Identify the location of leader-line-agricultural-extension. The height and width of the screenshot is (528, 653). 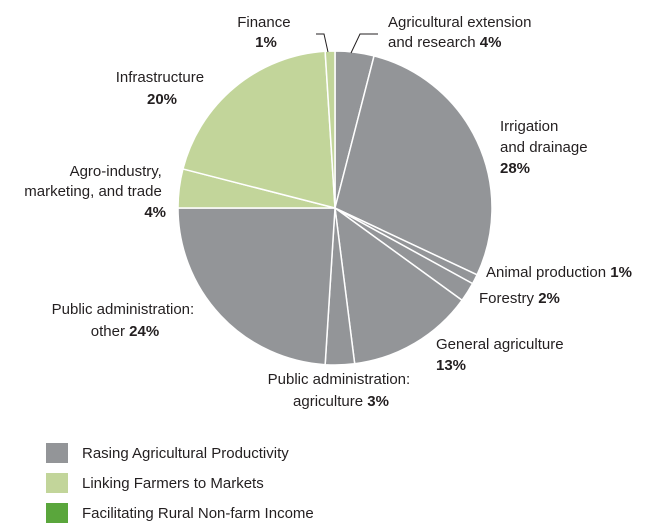
(364, 43).